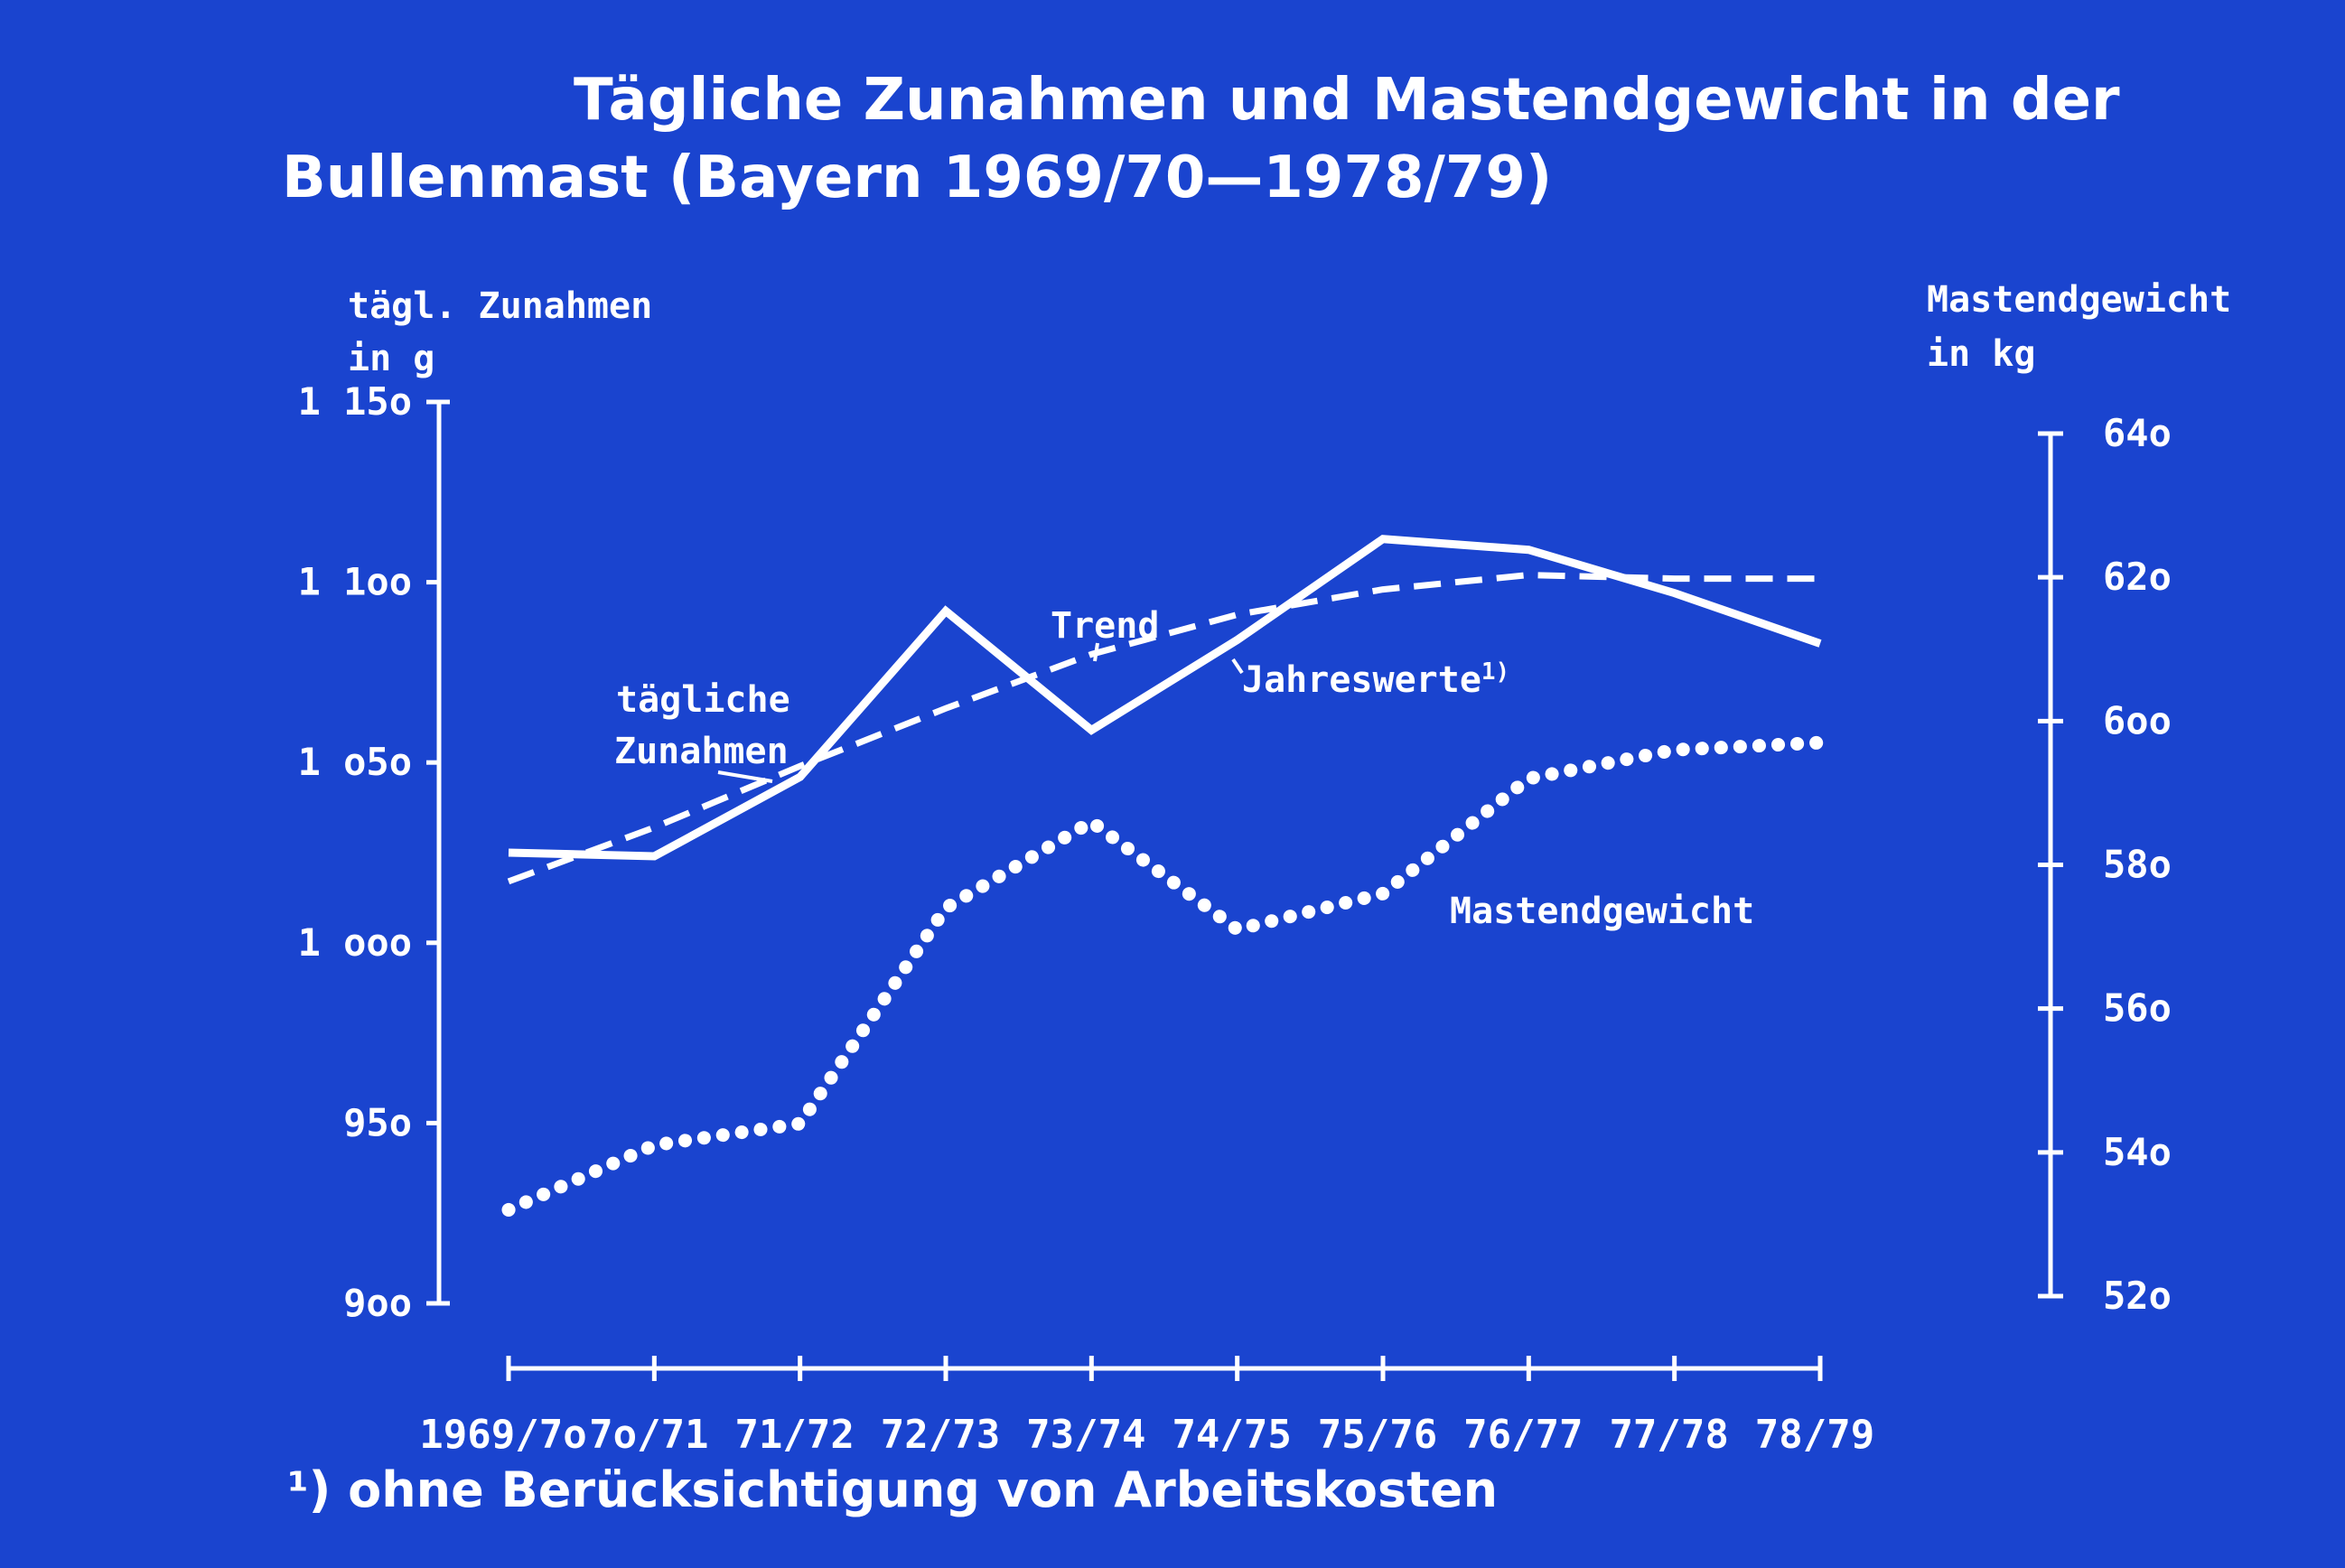 This screenshot has width=2345, height=1568. What do you see at coordinates (794, 1435) in the screenshot?
I see `x-axis-category-label: 71/72` at bounding box center [794, 1435].